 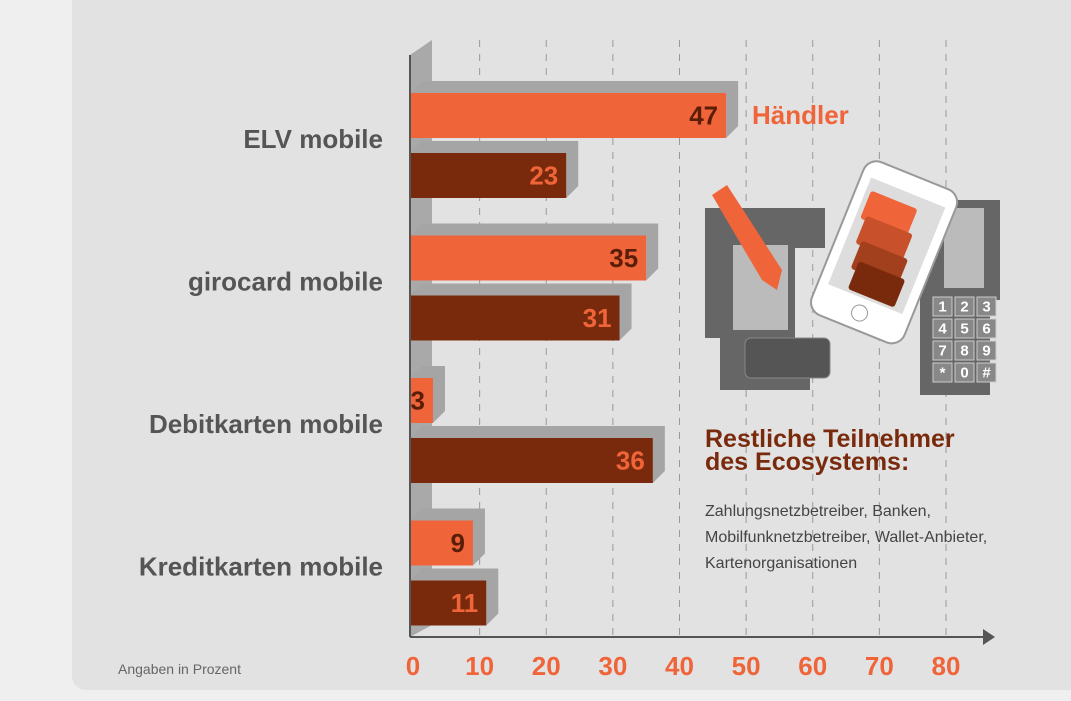 I want to click on value-label: 36, so click(x=630, y=460).